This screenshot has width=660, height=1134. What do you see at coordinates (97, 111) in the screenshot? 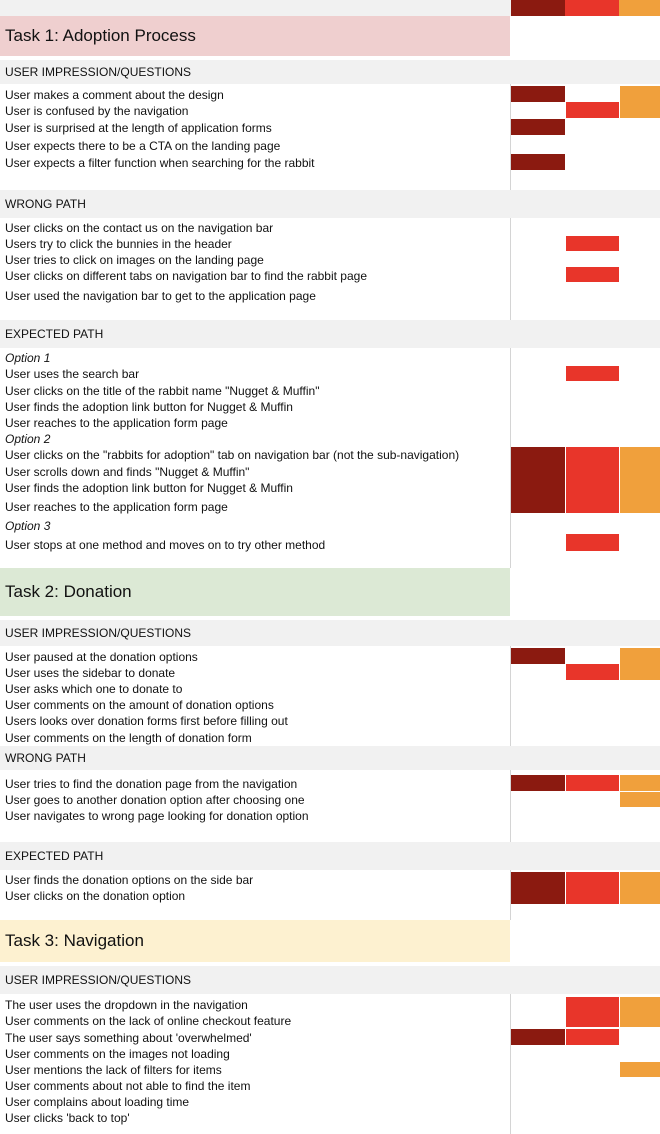
I see `finding-line: User is confused by the navigation` at bounding box center [97, 111].